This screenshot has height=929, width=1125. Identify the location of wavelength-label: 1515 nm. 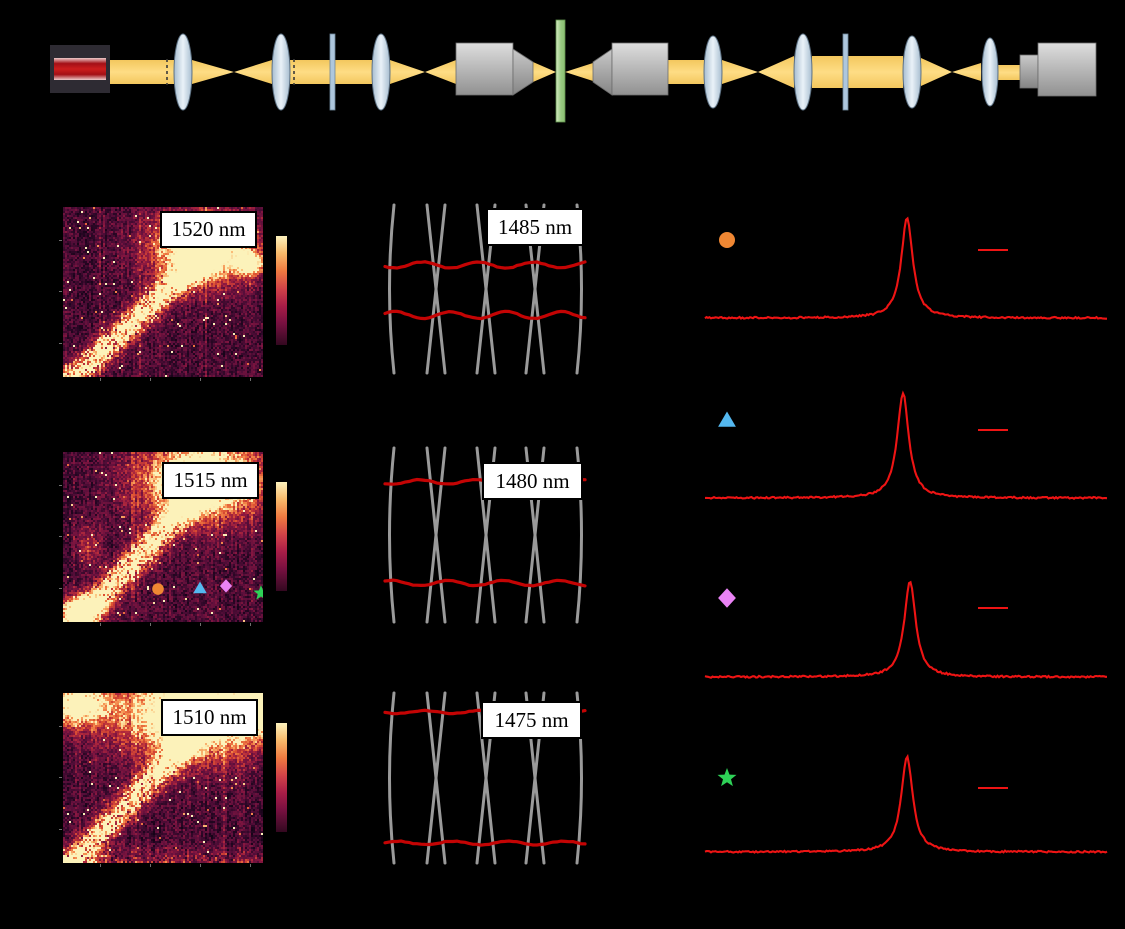
(210, 480).